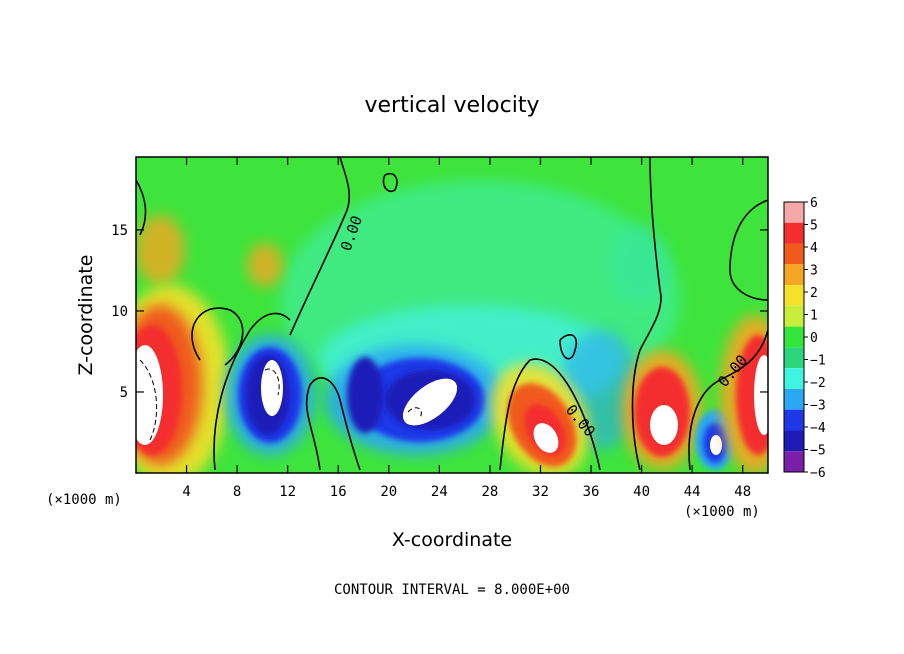  Describe the element at coordinates (814, 248) in the screenshot. I see `colorbar-tick-label: 4` at that location.